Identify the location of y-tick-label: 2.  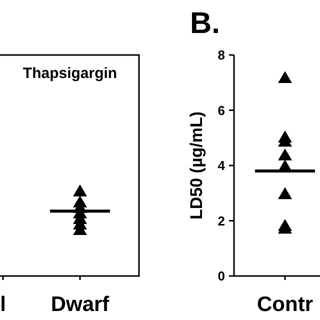
(221, 220).